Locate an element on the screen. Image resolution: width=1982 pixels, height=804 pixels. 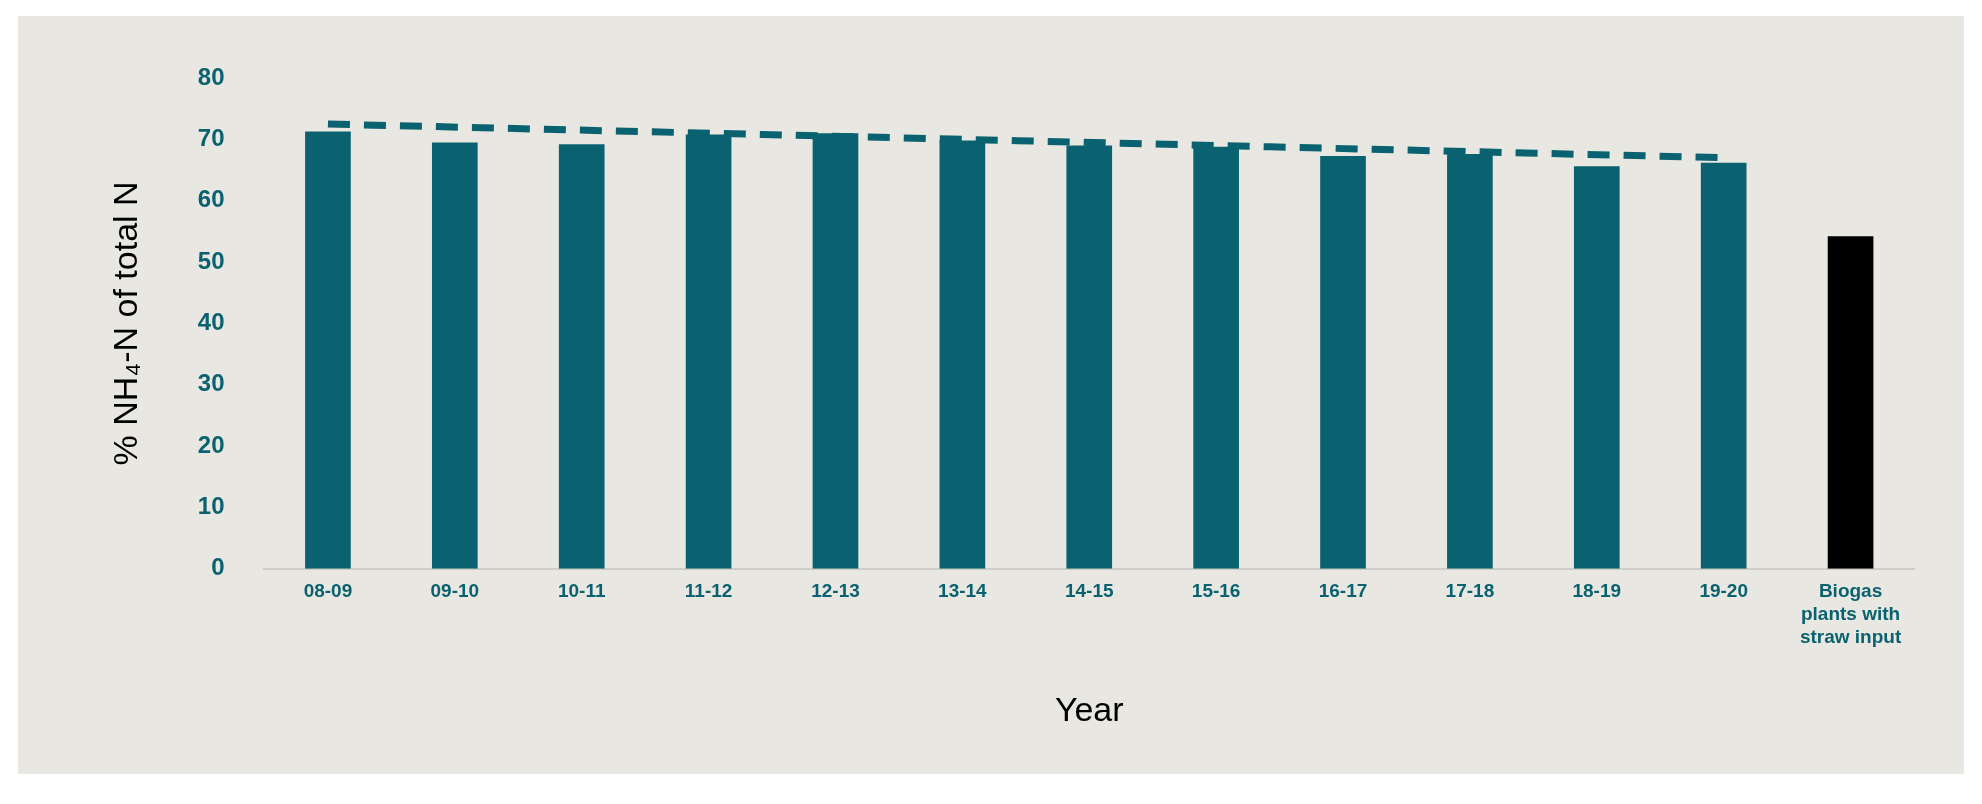
x-tick-label: 08-09 is located at coordinates (328, 591).